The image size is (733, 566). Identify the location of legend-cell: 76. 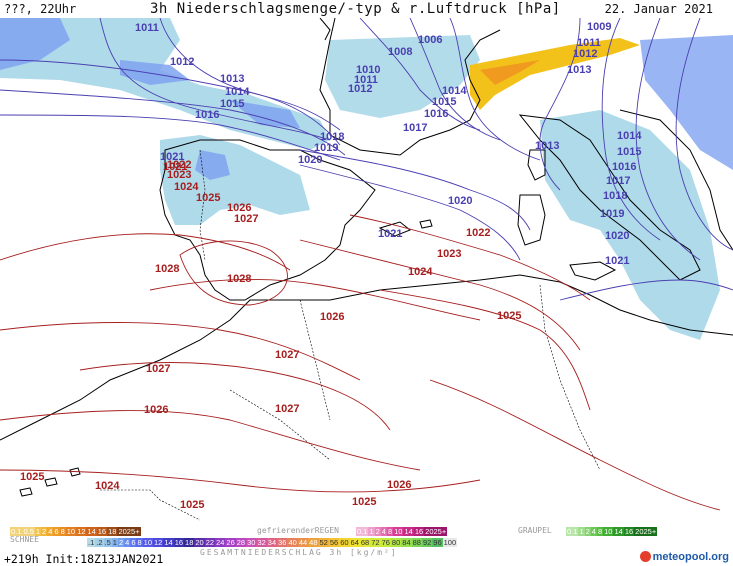
(385, 542).